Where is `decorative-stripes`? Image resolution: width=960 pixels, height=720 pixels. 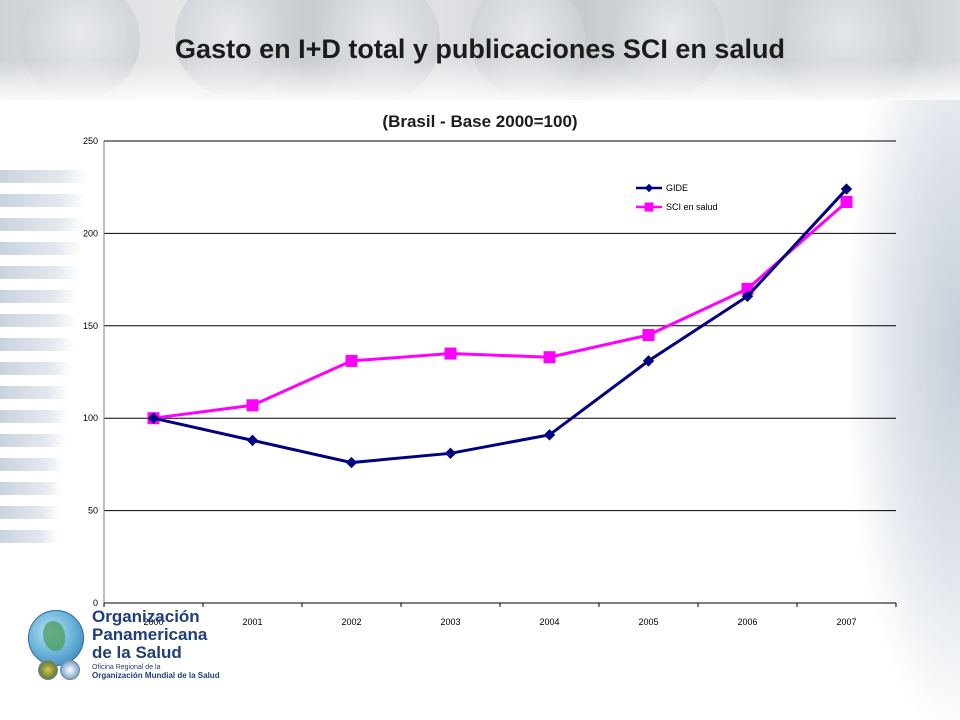
decorative-stripes is located at coordinates (45, 365).